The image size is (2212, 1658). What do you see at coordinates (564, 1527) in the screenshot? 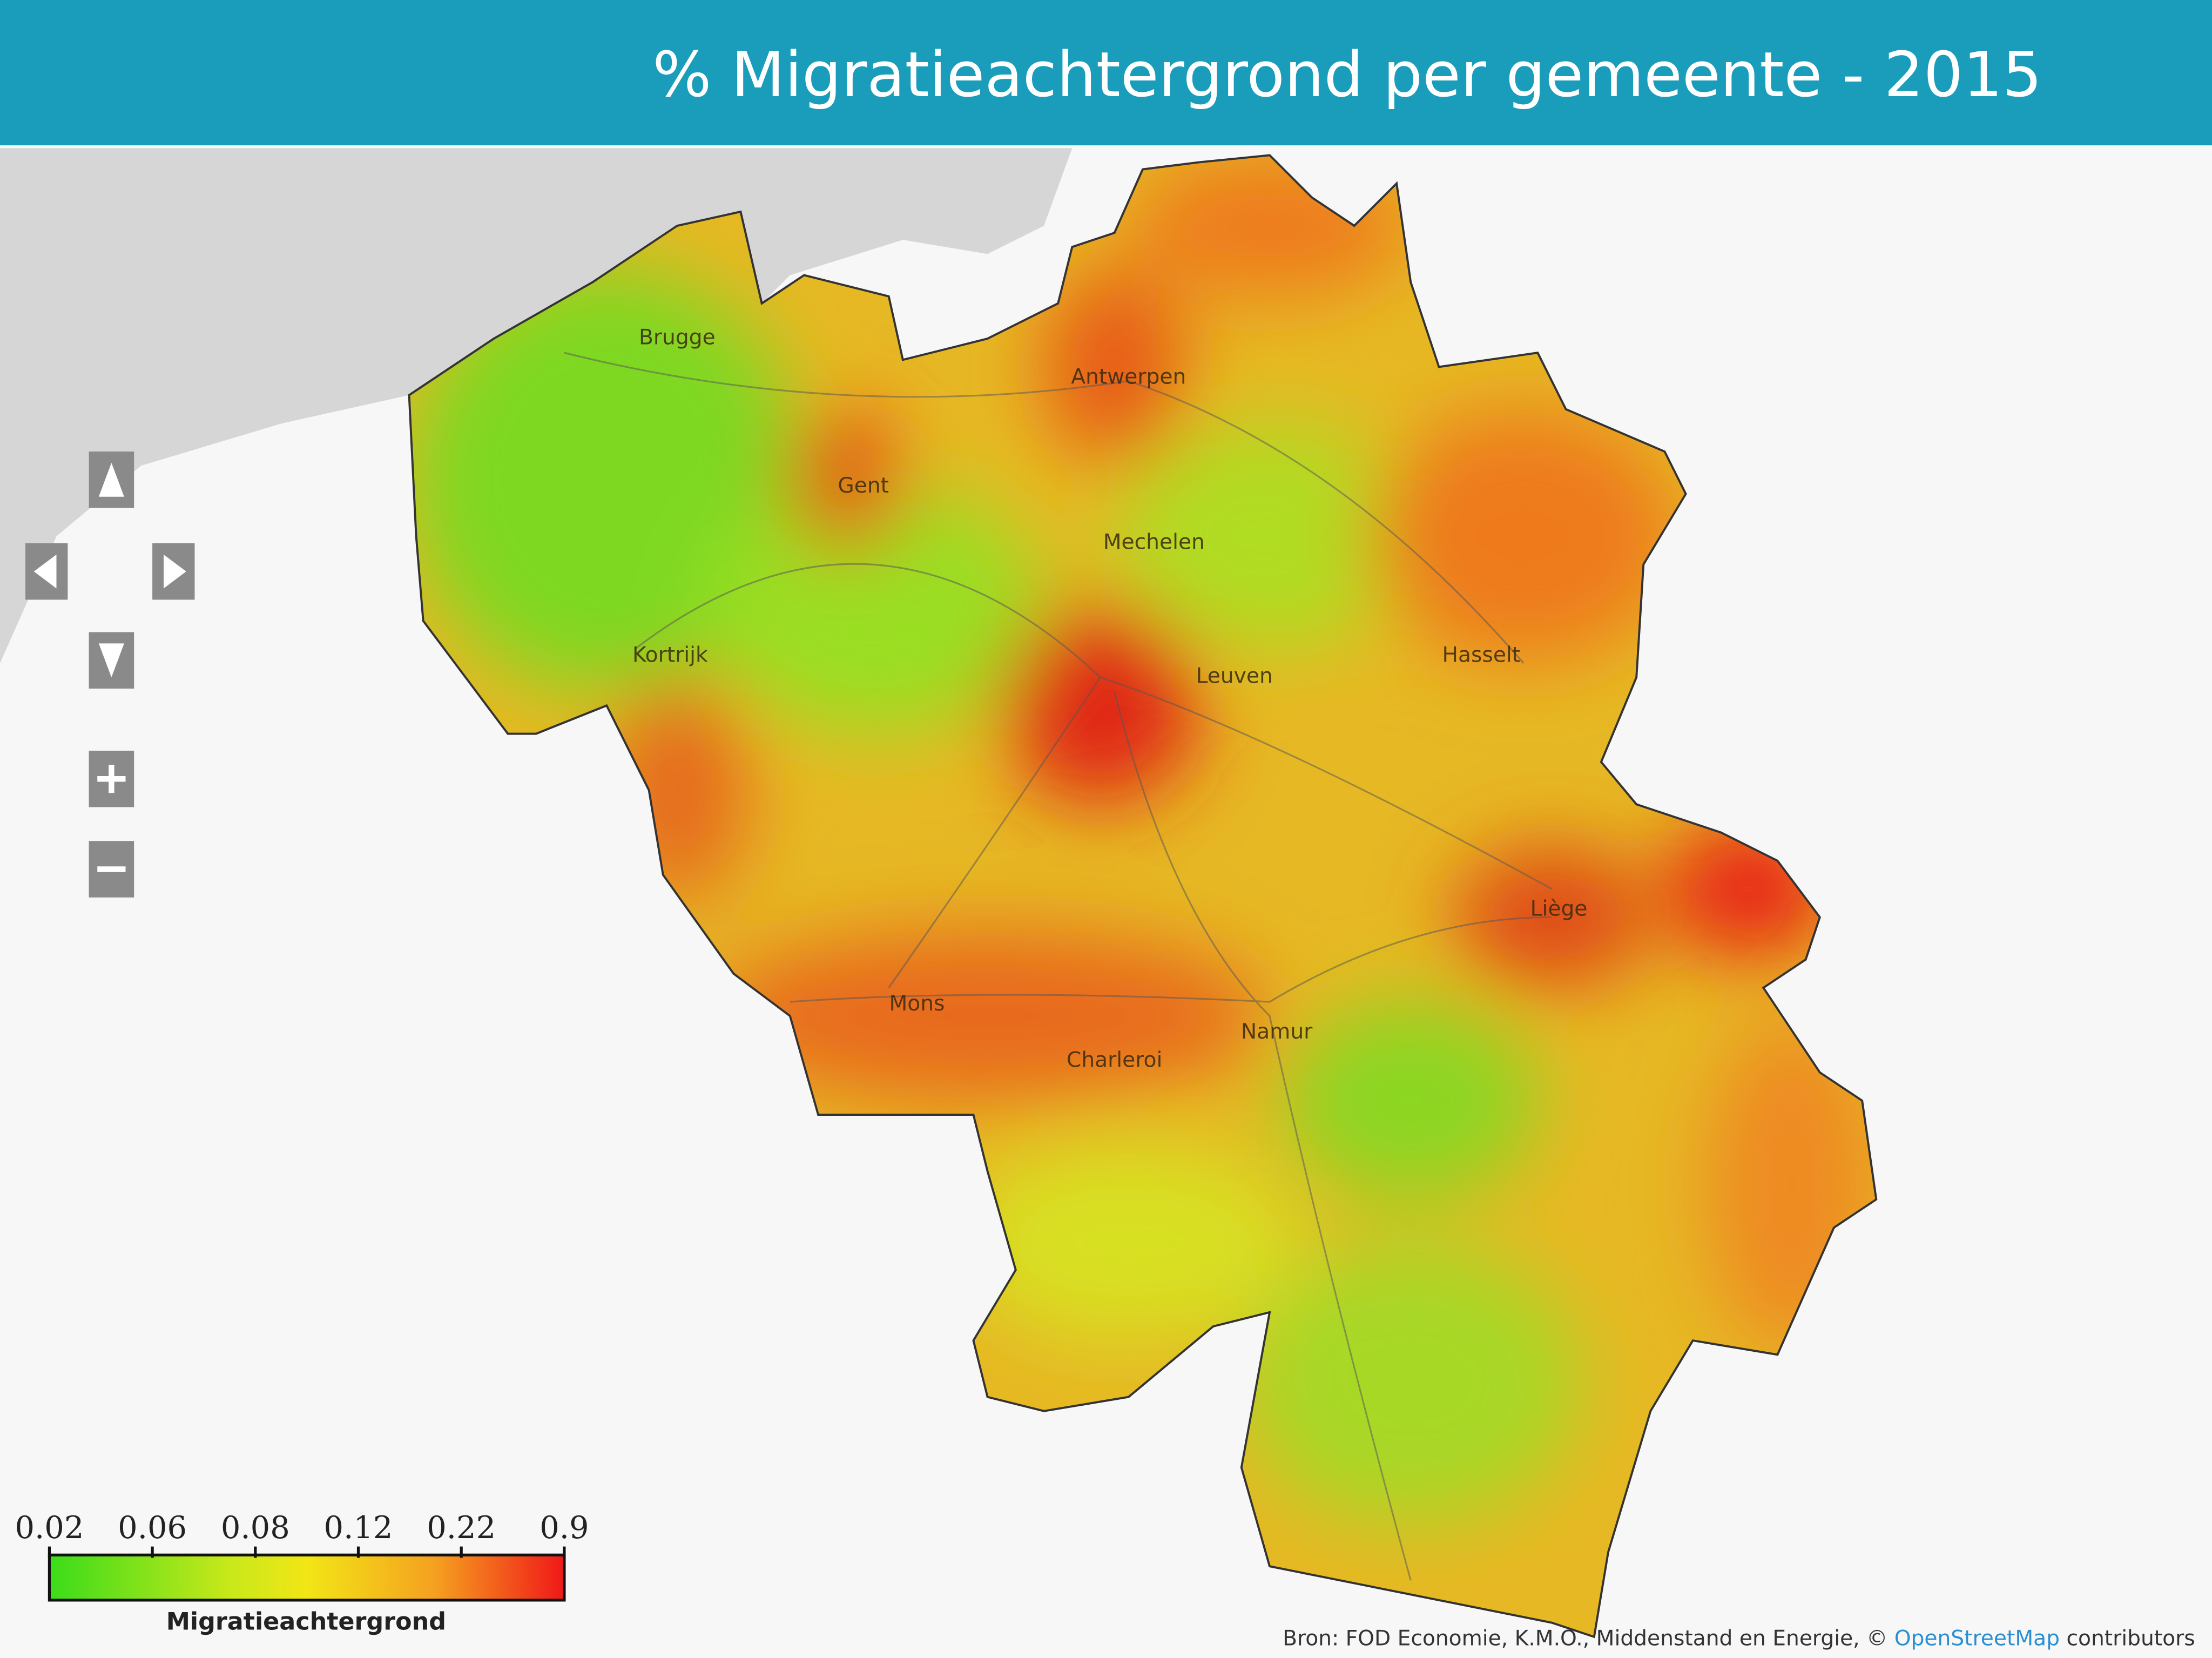
I see `legend-tick-label: 0.9` at bounding box center [564, 1527].